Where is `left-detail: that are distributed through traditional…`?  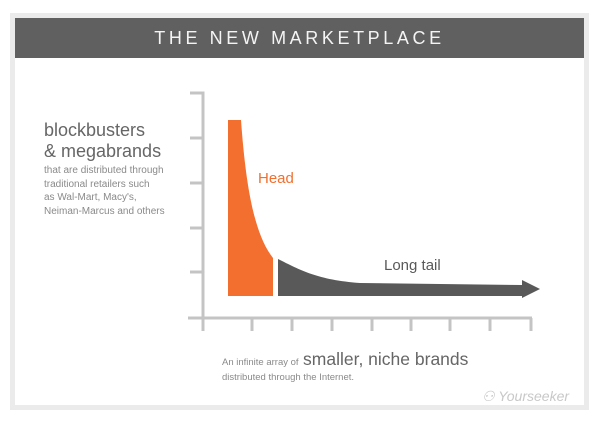
left-detail: that are distributed through traditional… is located at coordinates (104, 191).